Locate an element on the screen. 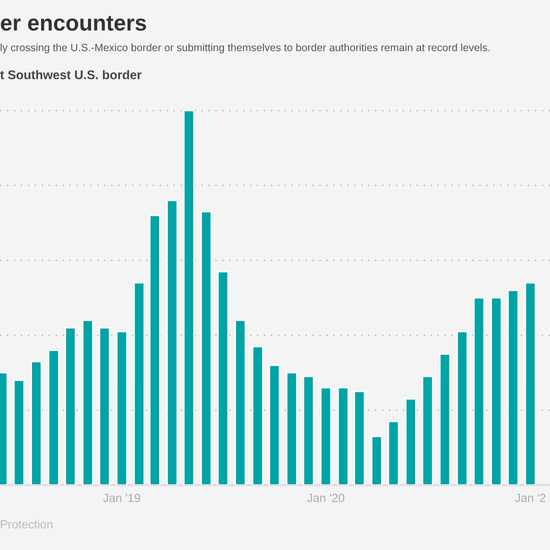 This screenshot has width=550, height=550. x-tick-label: Jan '20 is located at coordinates (325, 498).